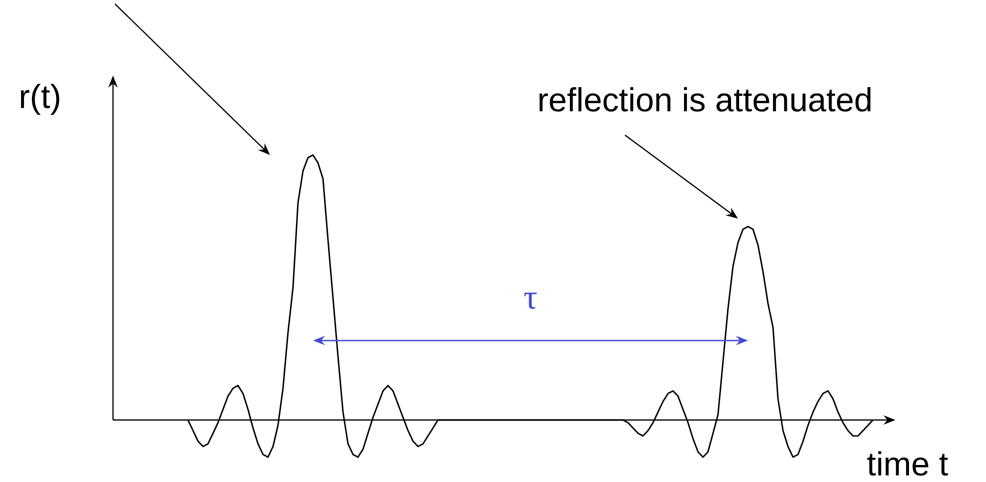 Image resolution: width=986 pixels, height=482 pixels. I want to click on annotation: τ, so click(530, 300).